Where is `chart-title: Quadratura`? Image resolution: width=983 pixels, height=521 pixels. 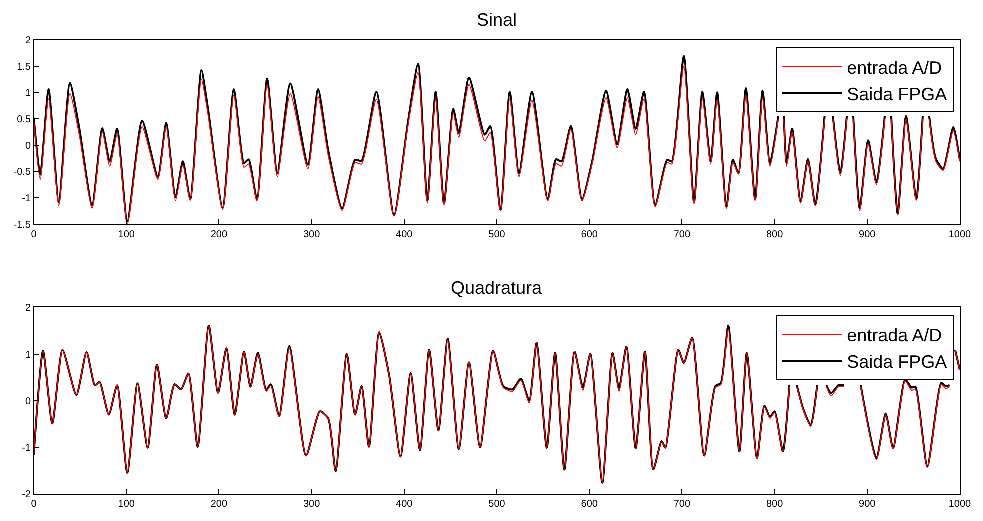
chart-title: Quadratura is located at coordinates (497, 288).